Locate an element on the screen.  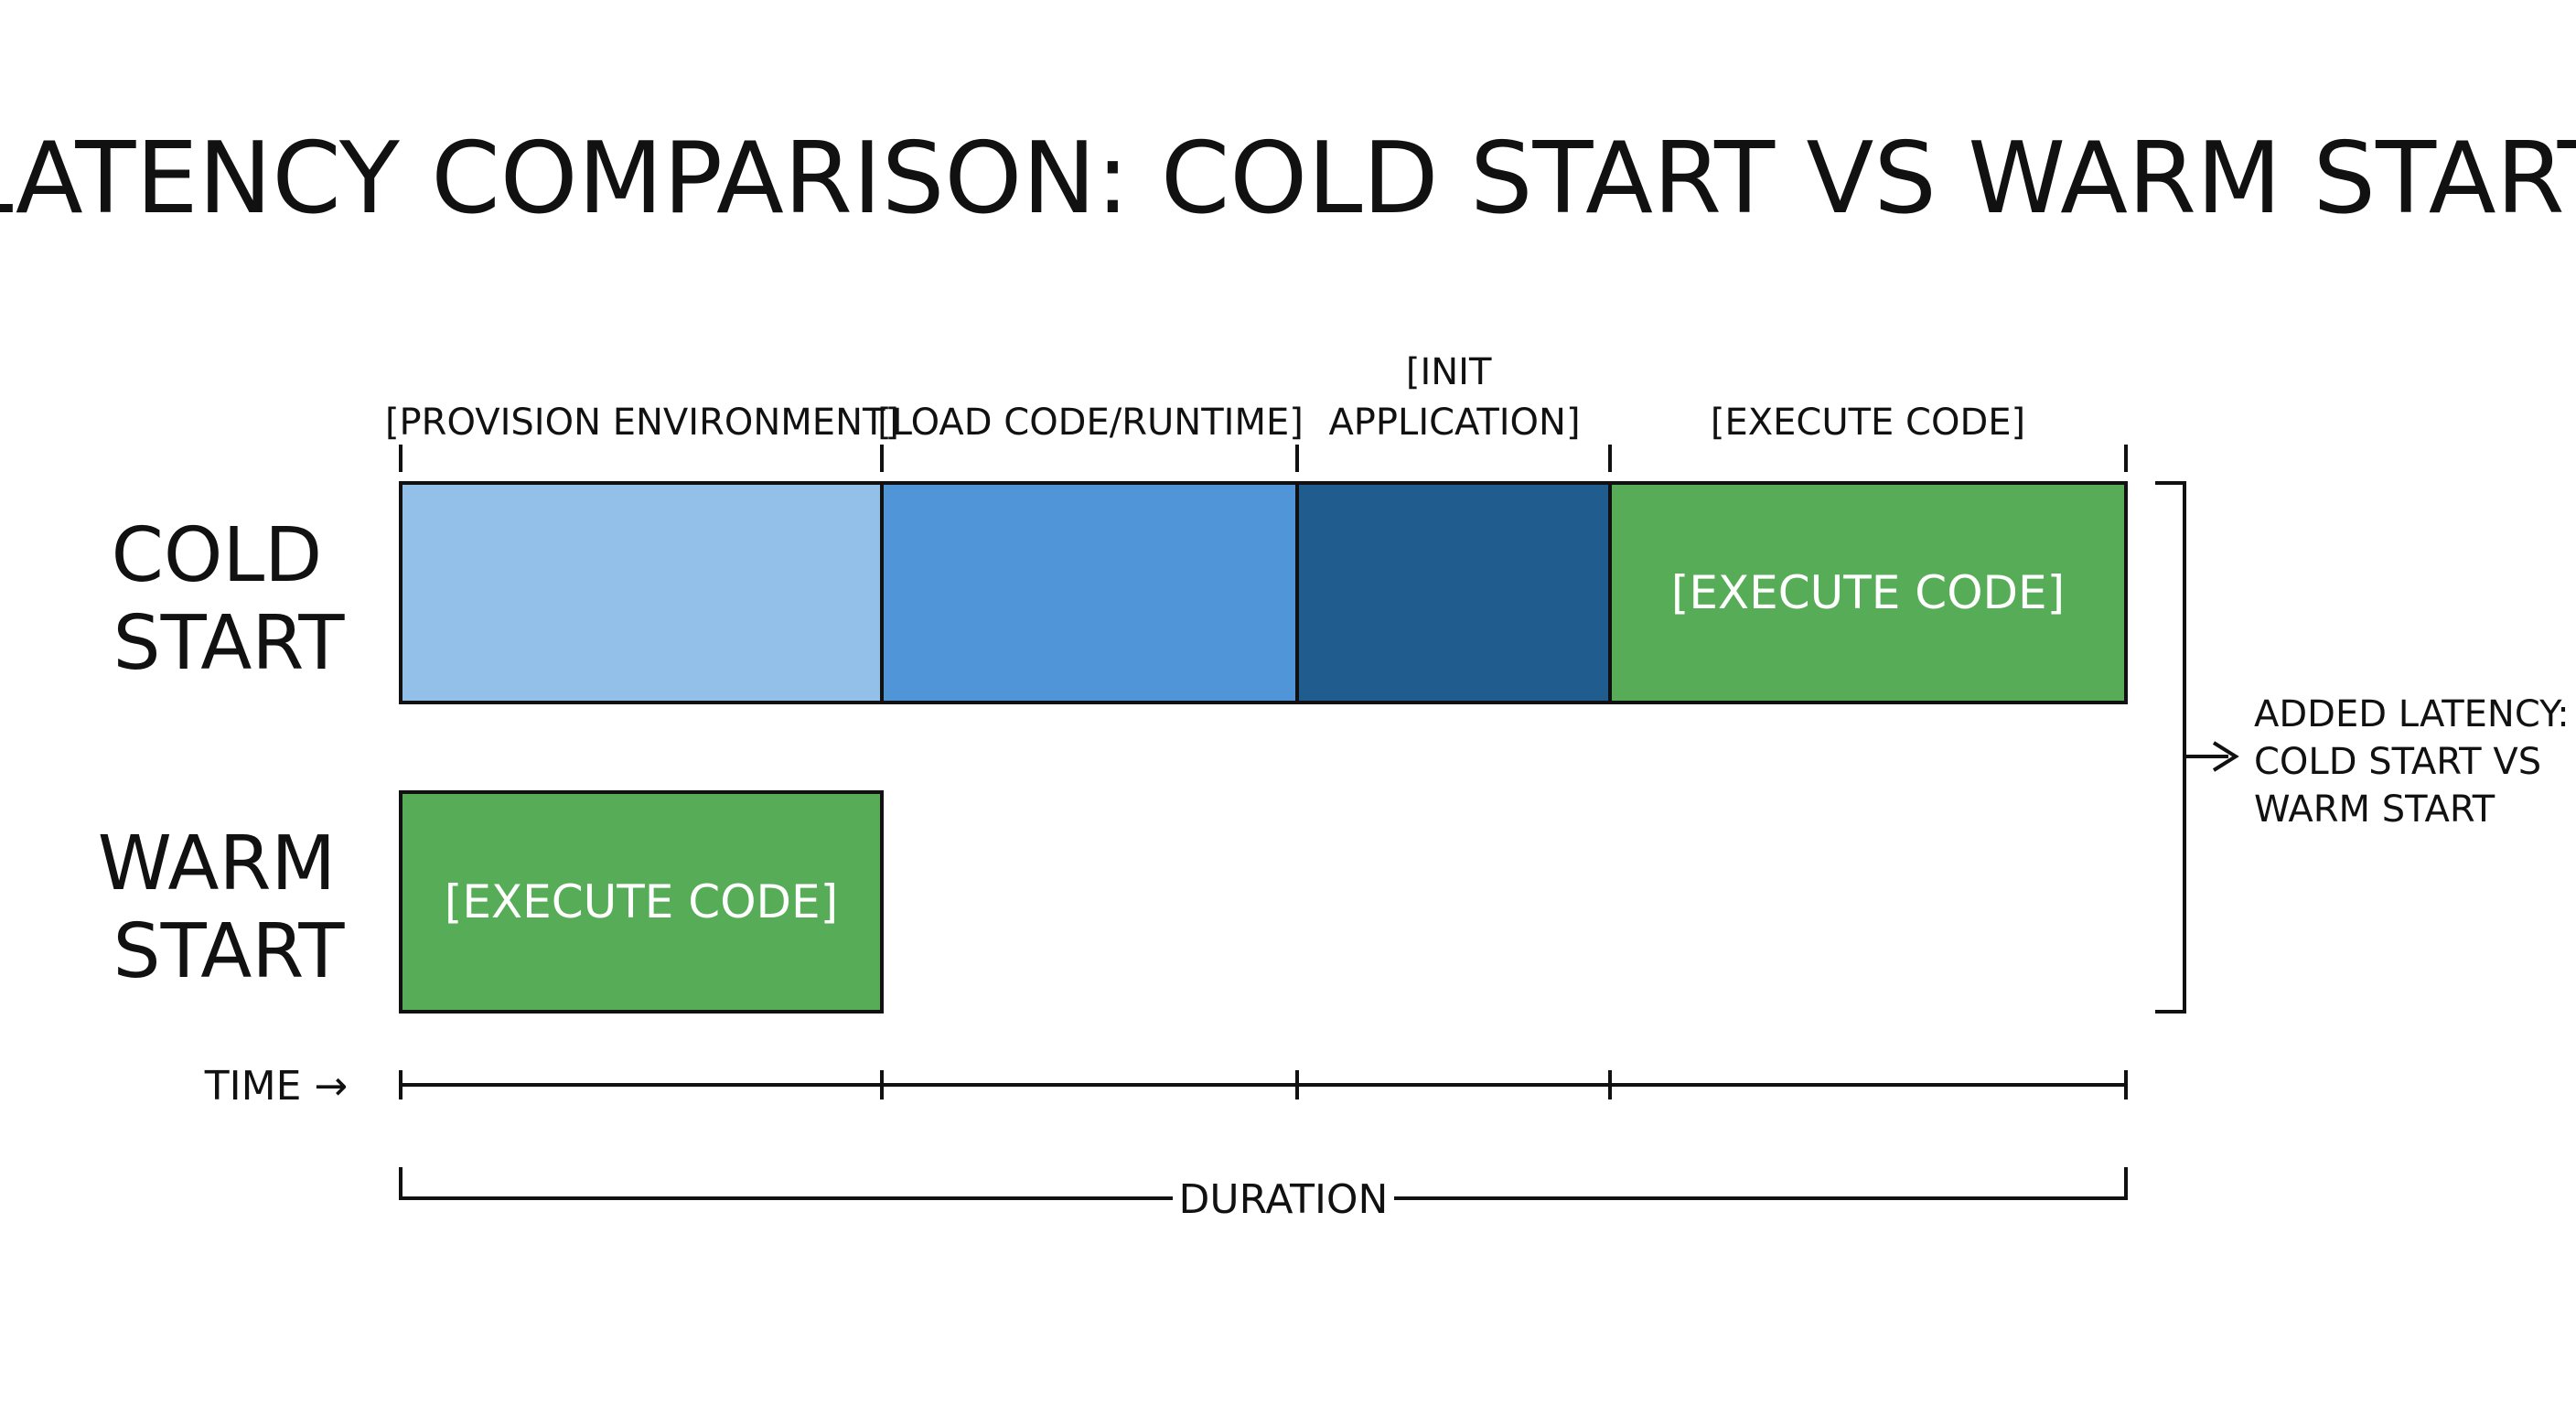
duration-bracket: DURATION is located at coordinates (1264, 1195).